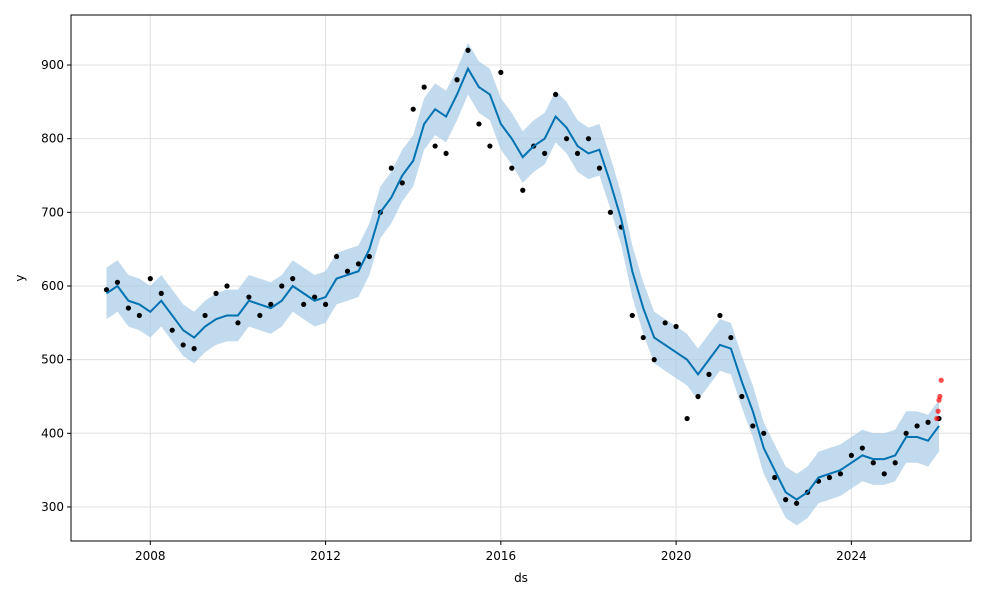 This screenshot has width=1000, height=604. I want to click on y-tick-label: 600, so click(52, 286).